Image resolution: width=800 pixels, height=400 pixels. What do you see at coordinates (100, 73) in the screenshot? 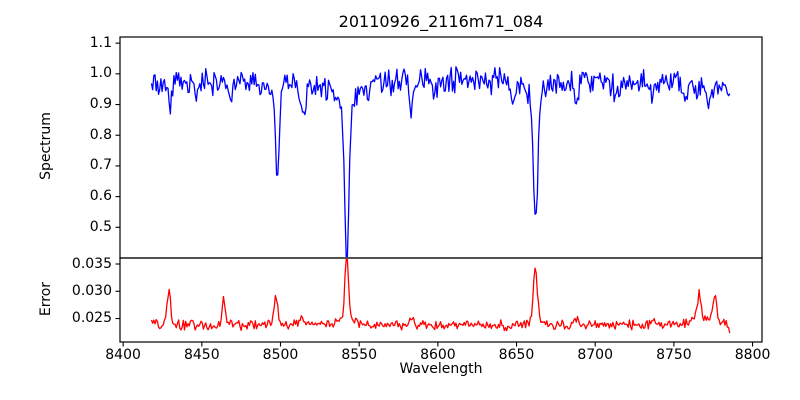
I see `spectrum-y-tick-label: 1.0` at bounding box center [100, 73].